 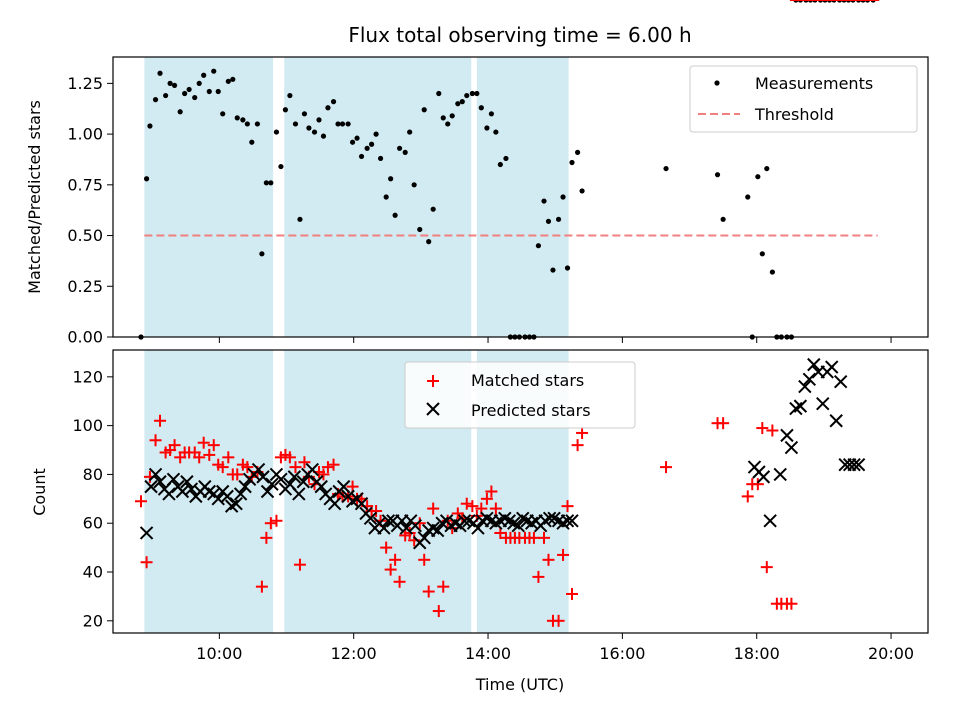 I want to click on top-y-axis-label: Matched/Predicted stars, so click(x=34, y=197).